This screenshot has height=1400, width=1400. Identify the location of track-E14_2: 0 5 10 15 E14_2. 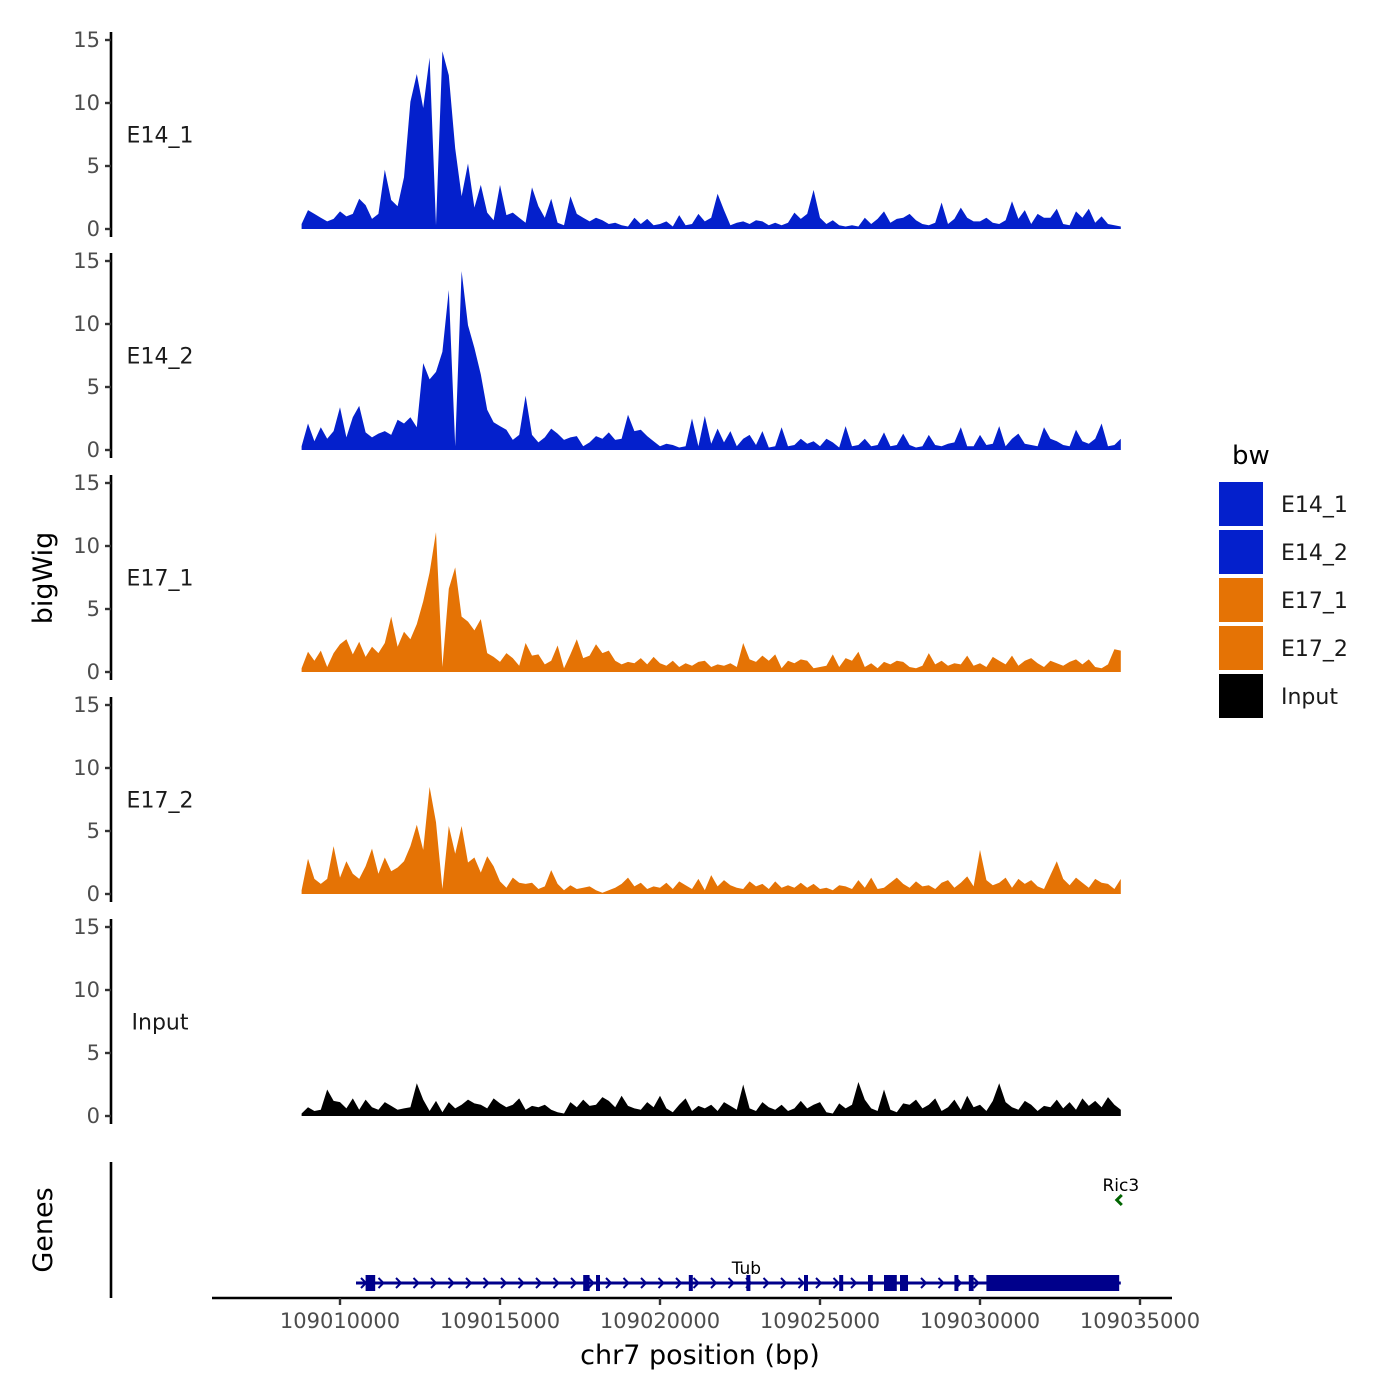
(597, 355).